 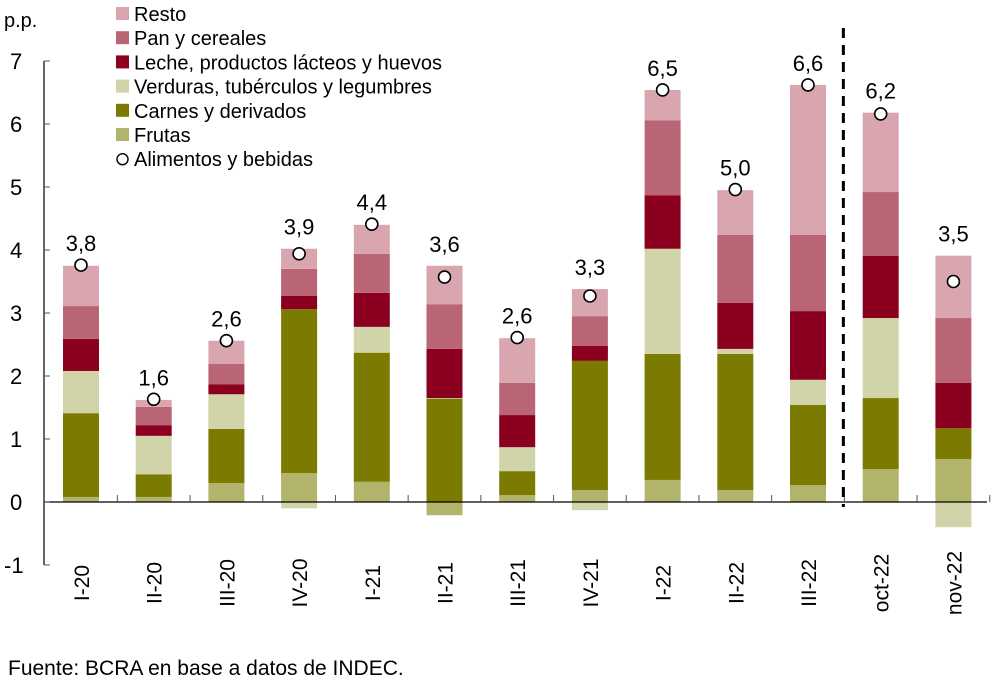 I want to click on legend-label: Frutas, so click(x=162, y=136).